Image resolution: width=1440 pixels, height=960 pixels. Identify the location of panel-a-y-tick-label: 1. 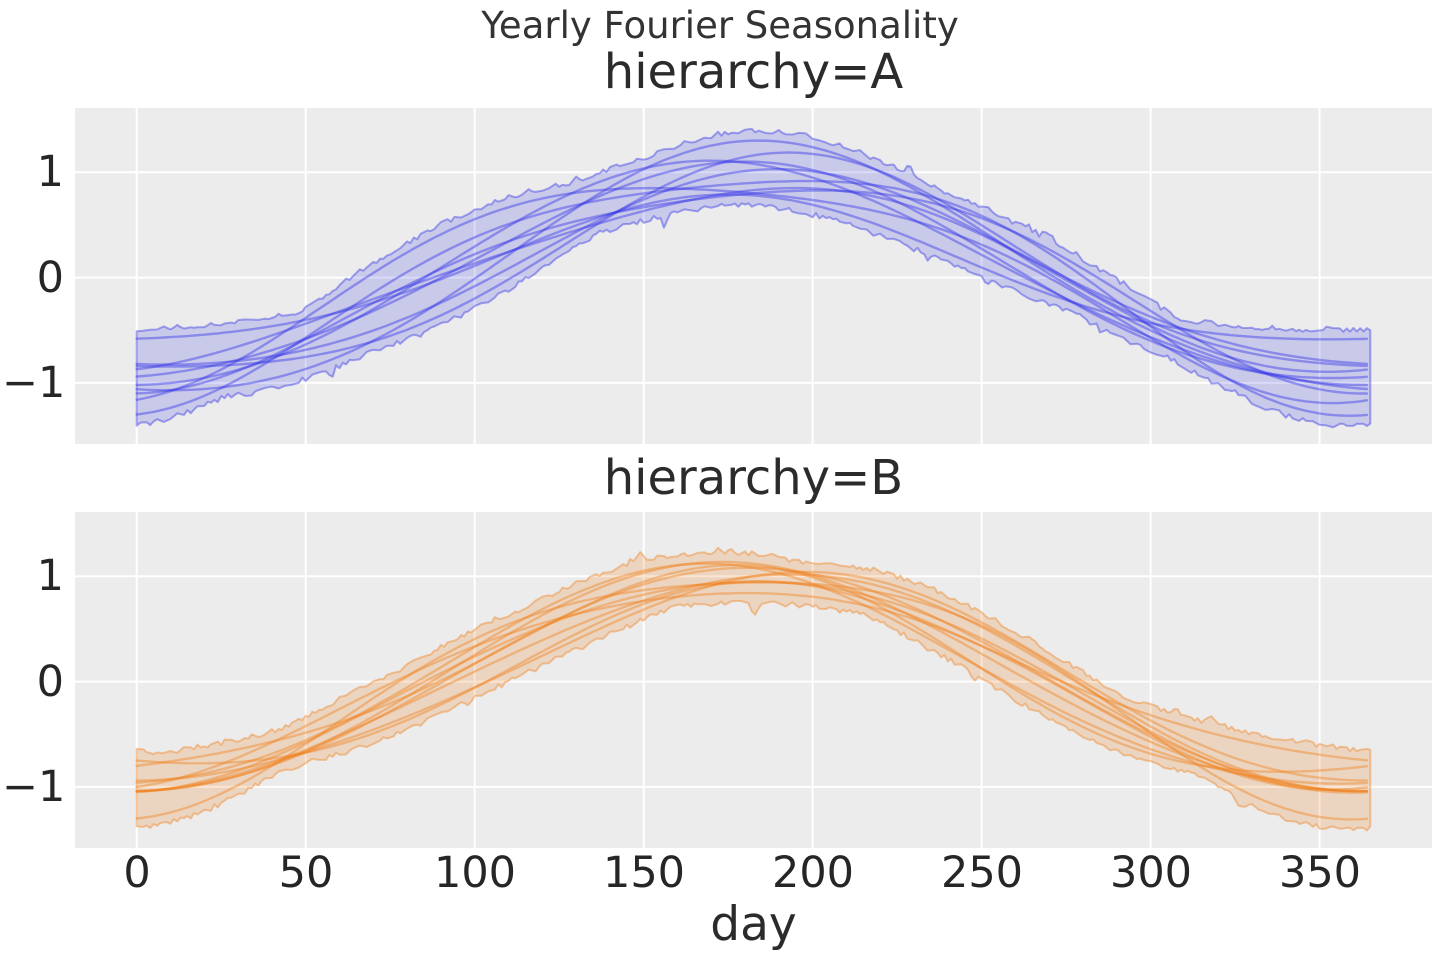
(50, 172).